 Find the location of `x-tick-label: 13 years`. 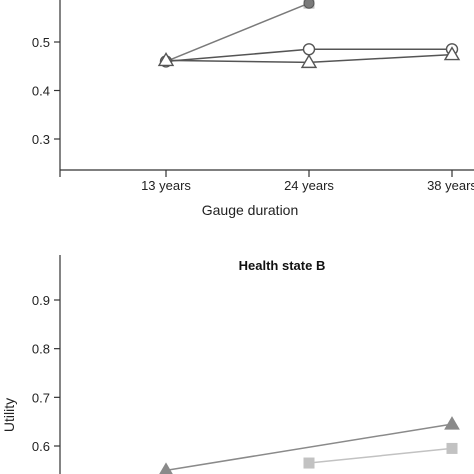

x-tick-label: 13 years is located at coordinates (166, 185).